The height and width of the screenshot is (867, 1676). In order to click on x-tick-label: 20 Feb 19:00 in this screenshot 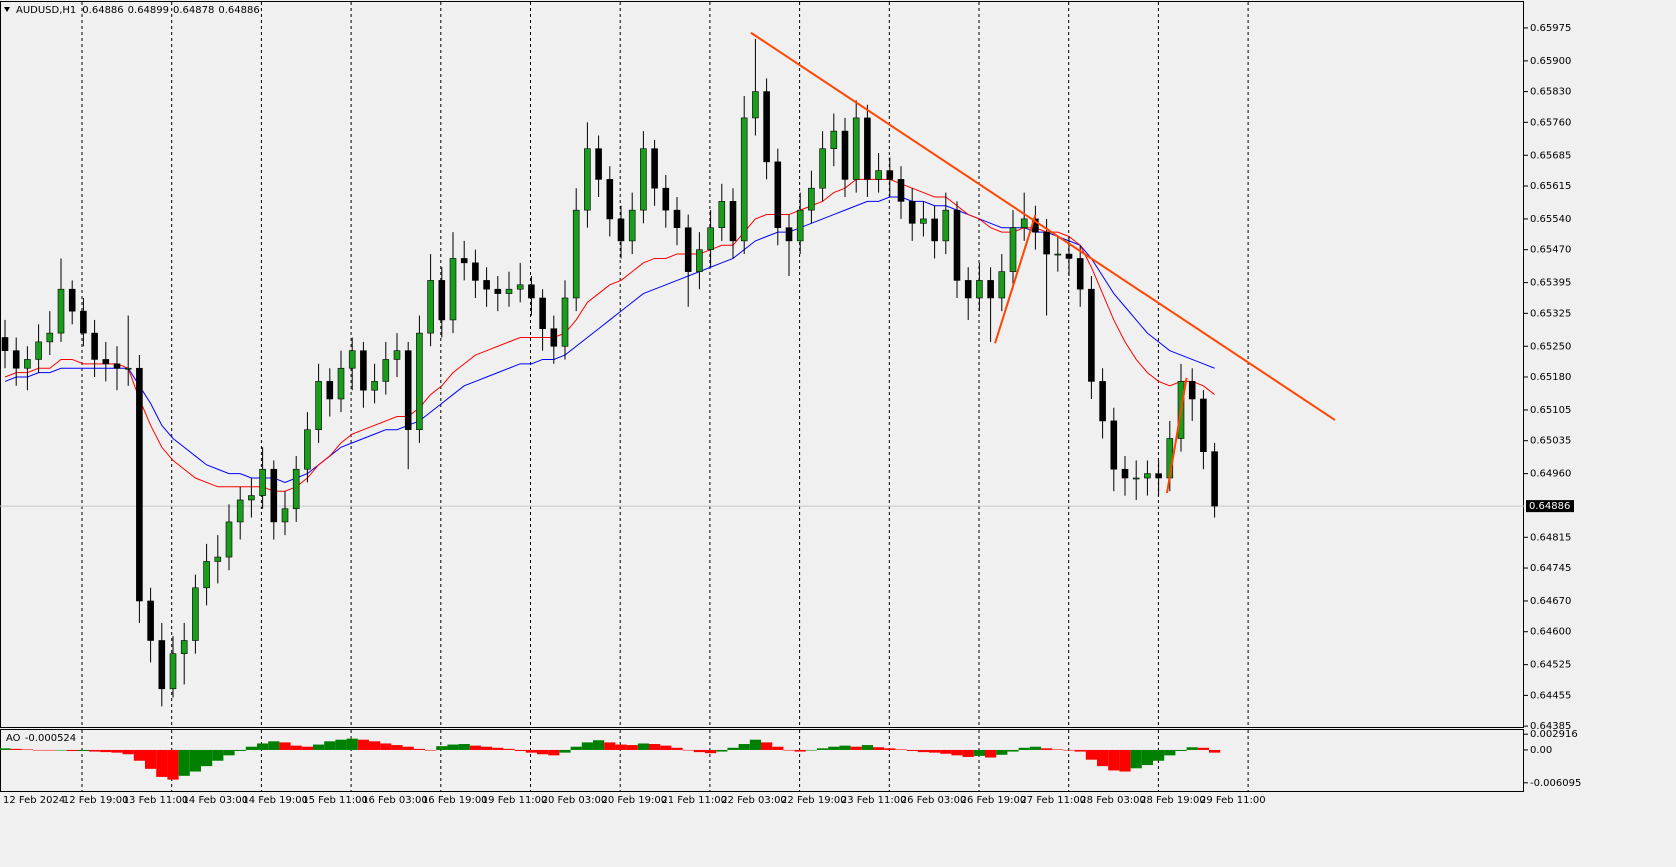, I will do `click(635, 800)`.